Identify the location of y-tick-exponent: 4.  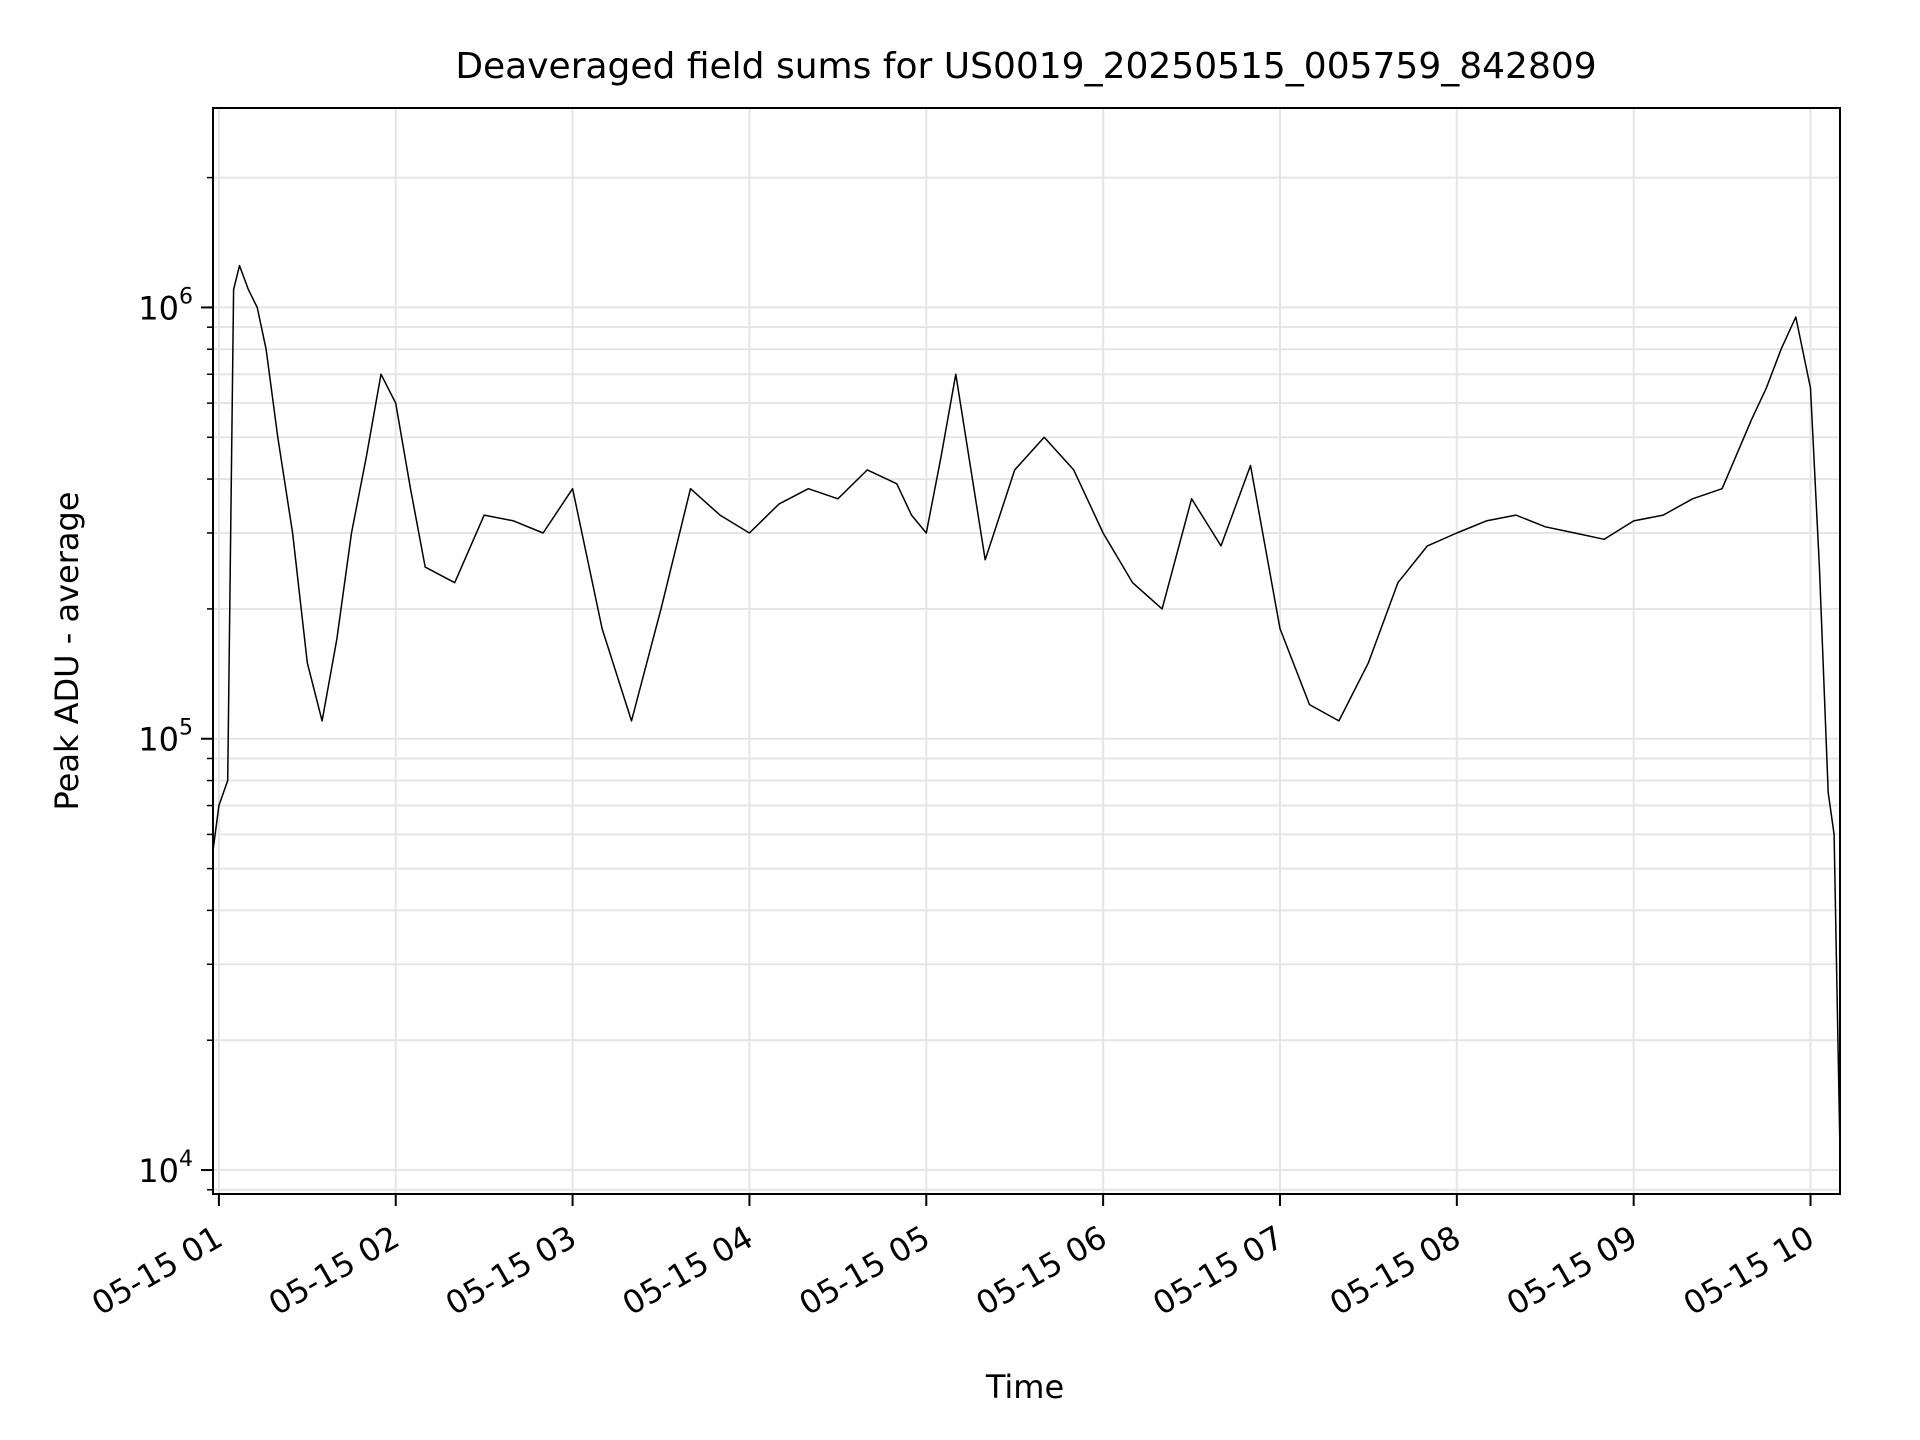
(186, 1159).